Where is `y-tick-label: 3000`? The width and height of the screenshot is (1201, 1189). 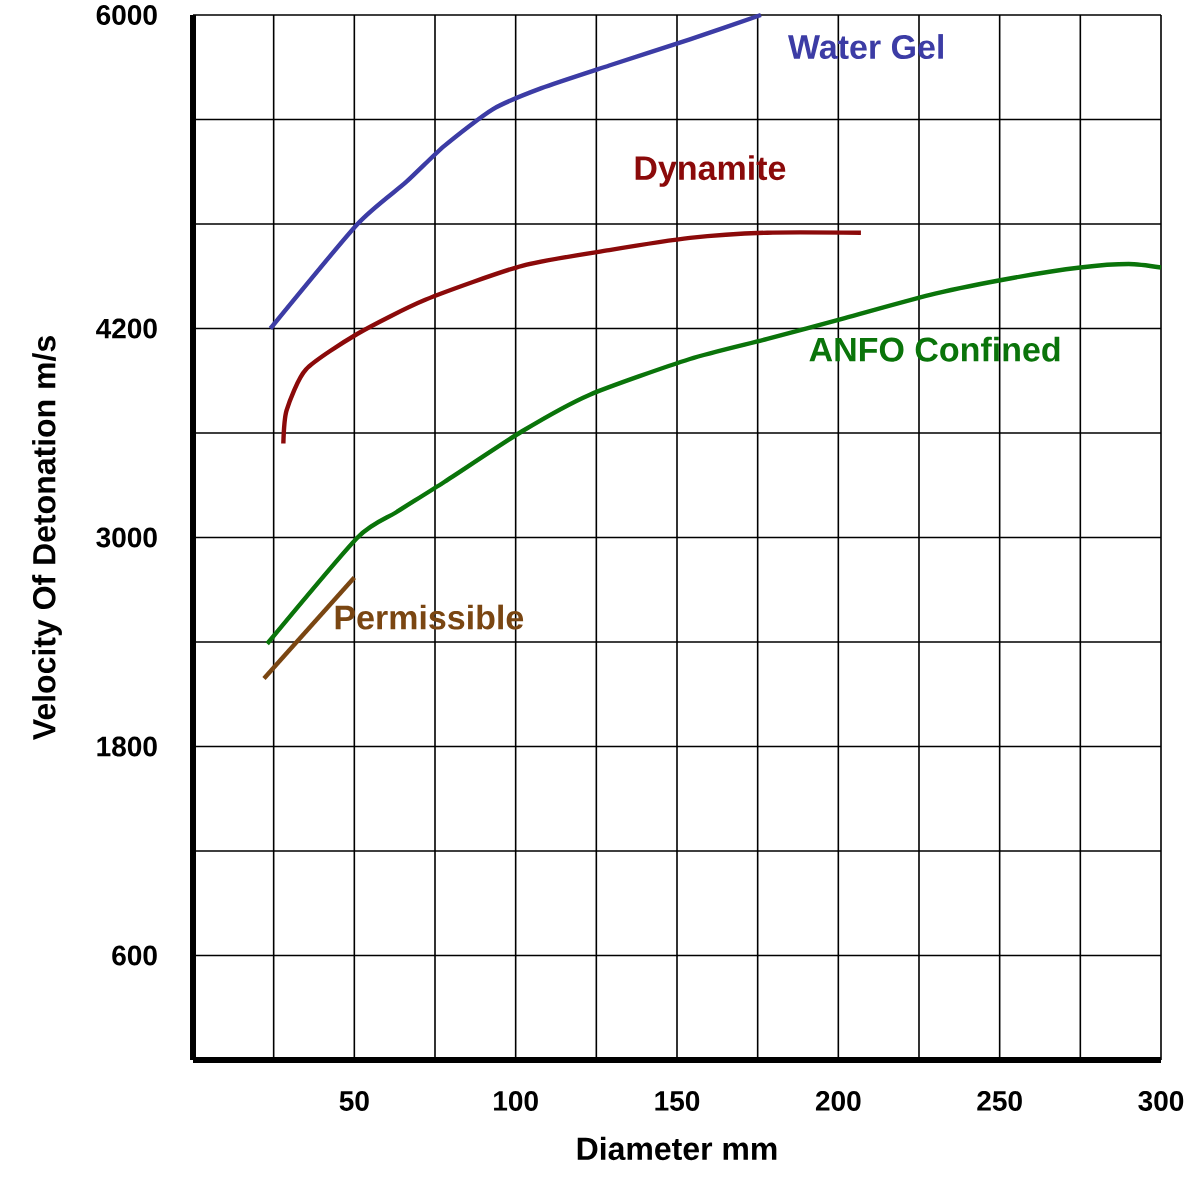
y-tick-label: 3000 is located at coordinates (126, 537).